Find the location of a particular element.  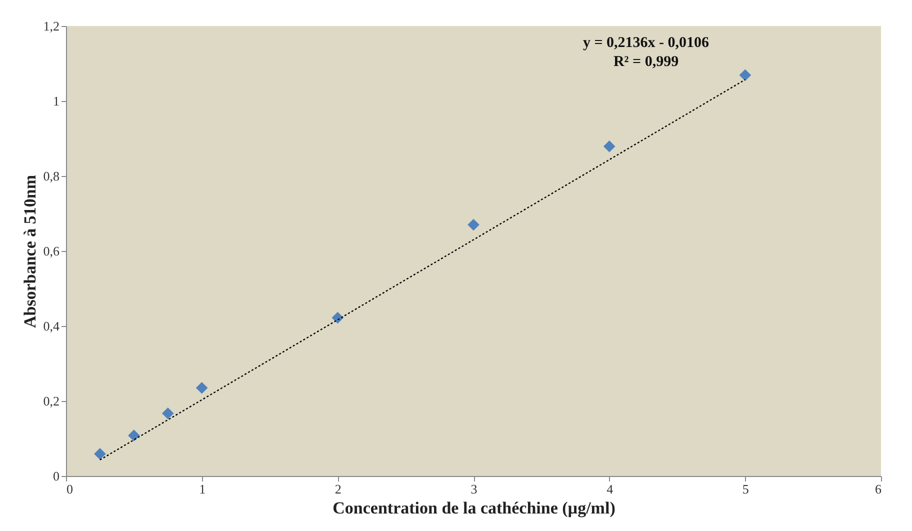

x-tick-label: 5 is located at coordinates (745, 489).